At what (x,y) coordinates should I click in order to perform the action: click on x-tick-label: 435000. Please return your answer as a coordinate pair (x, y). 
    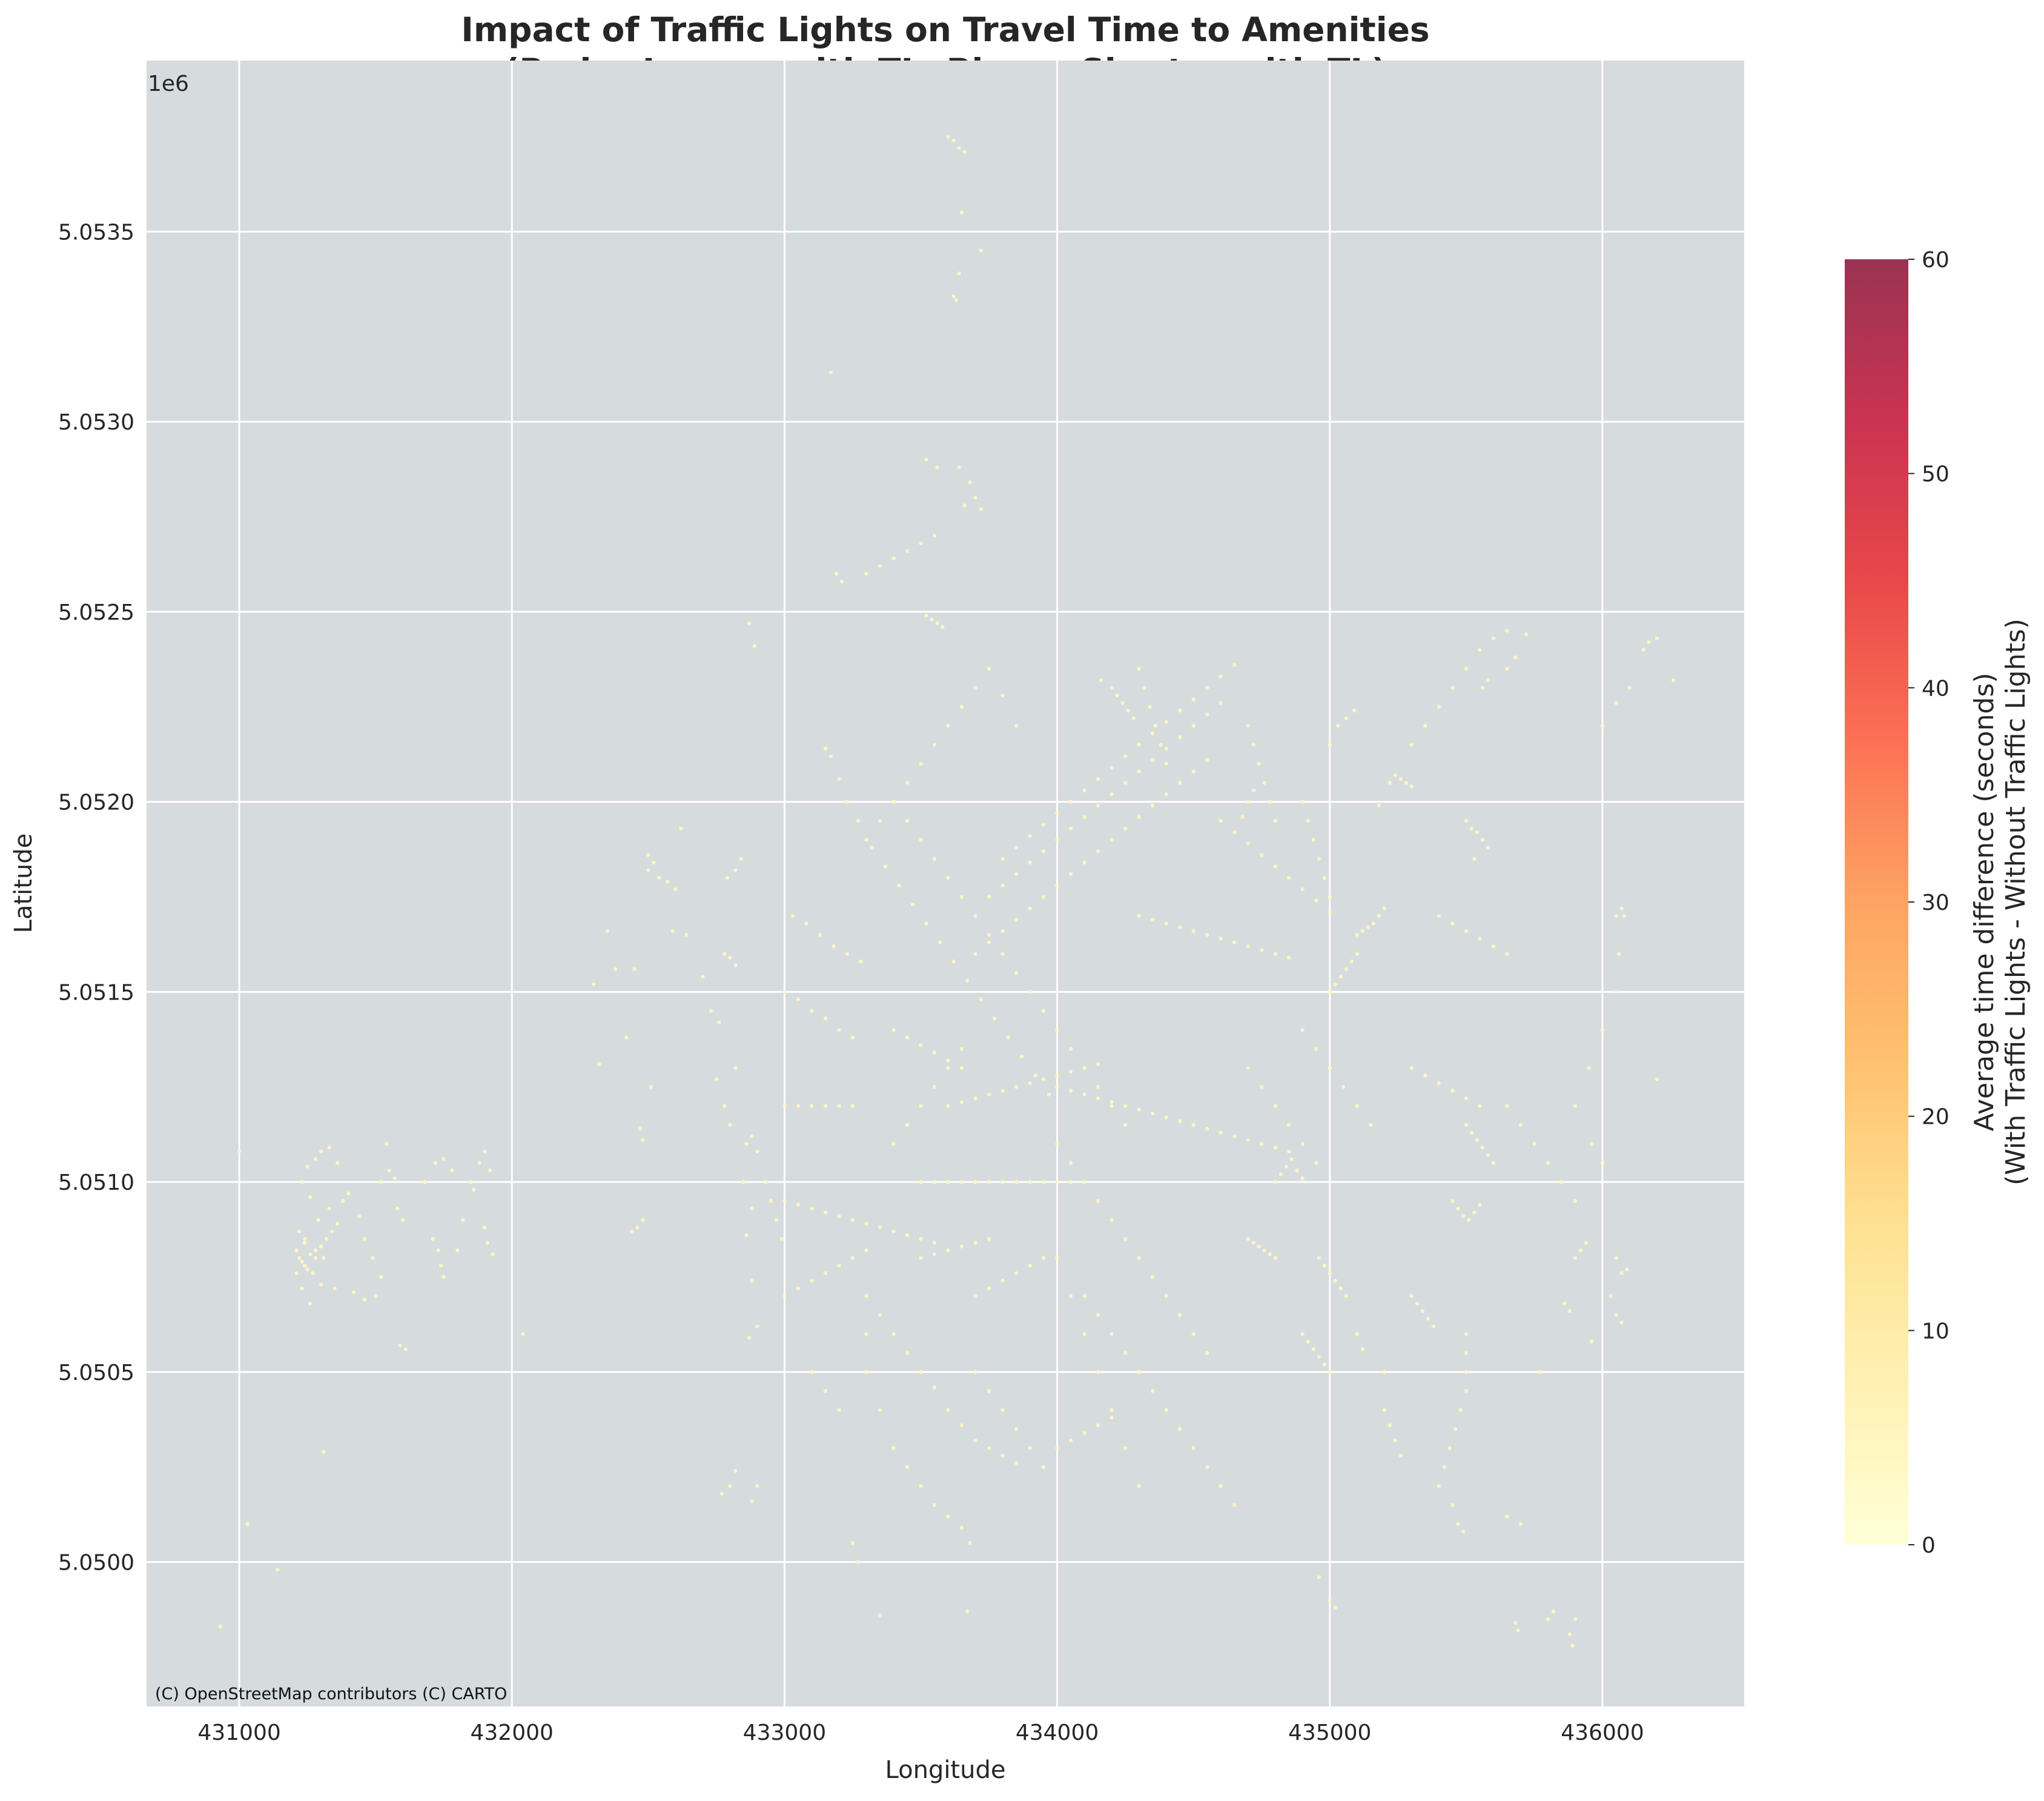
    Looking at the image, I should click on (1329, 1733).